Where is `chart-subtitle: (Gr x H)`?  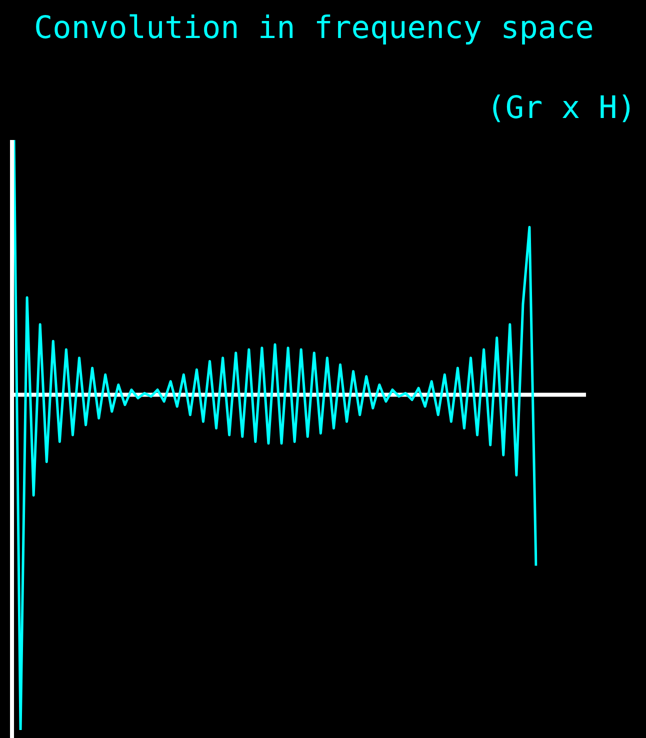 chart-subtitle: (Gr x H) is located at coordinates (561, 108).